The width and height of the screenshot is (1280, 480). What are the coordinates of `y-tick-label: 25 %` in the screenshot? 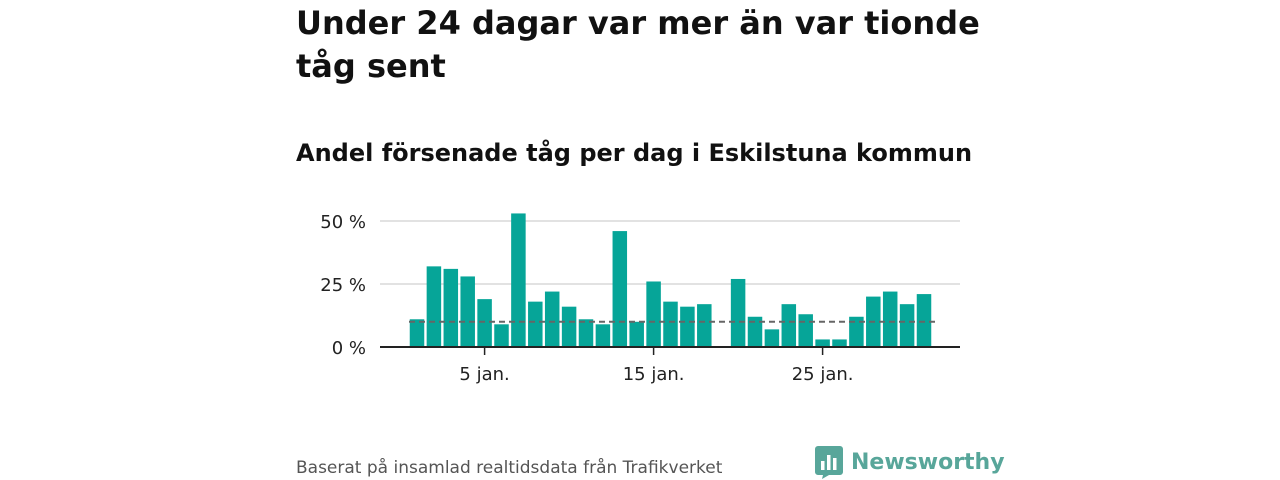 It's located at (343, 285).